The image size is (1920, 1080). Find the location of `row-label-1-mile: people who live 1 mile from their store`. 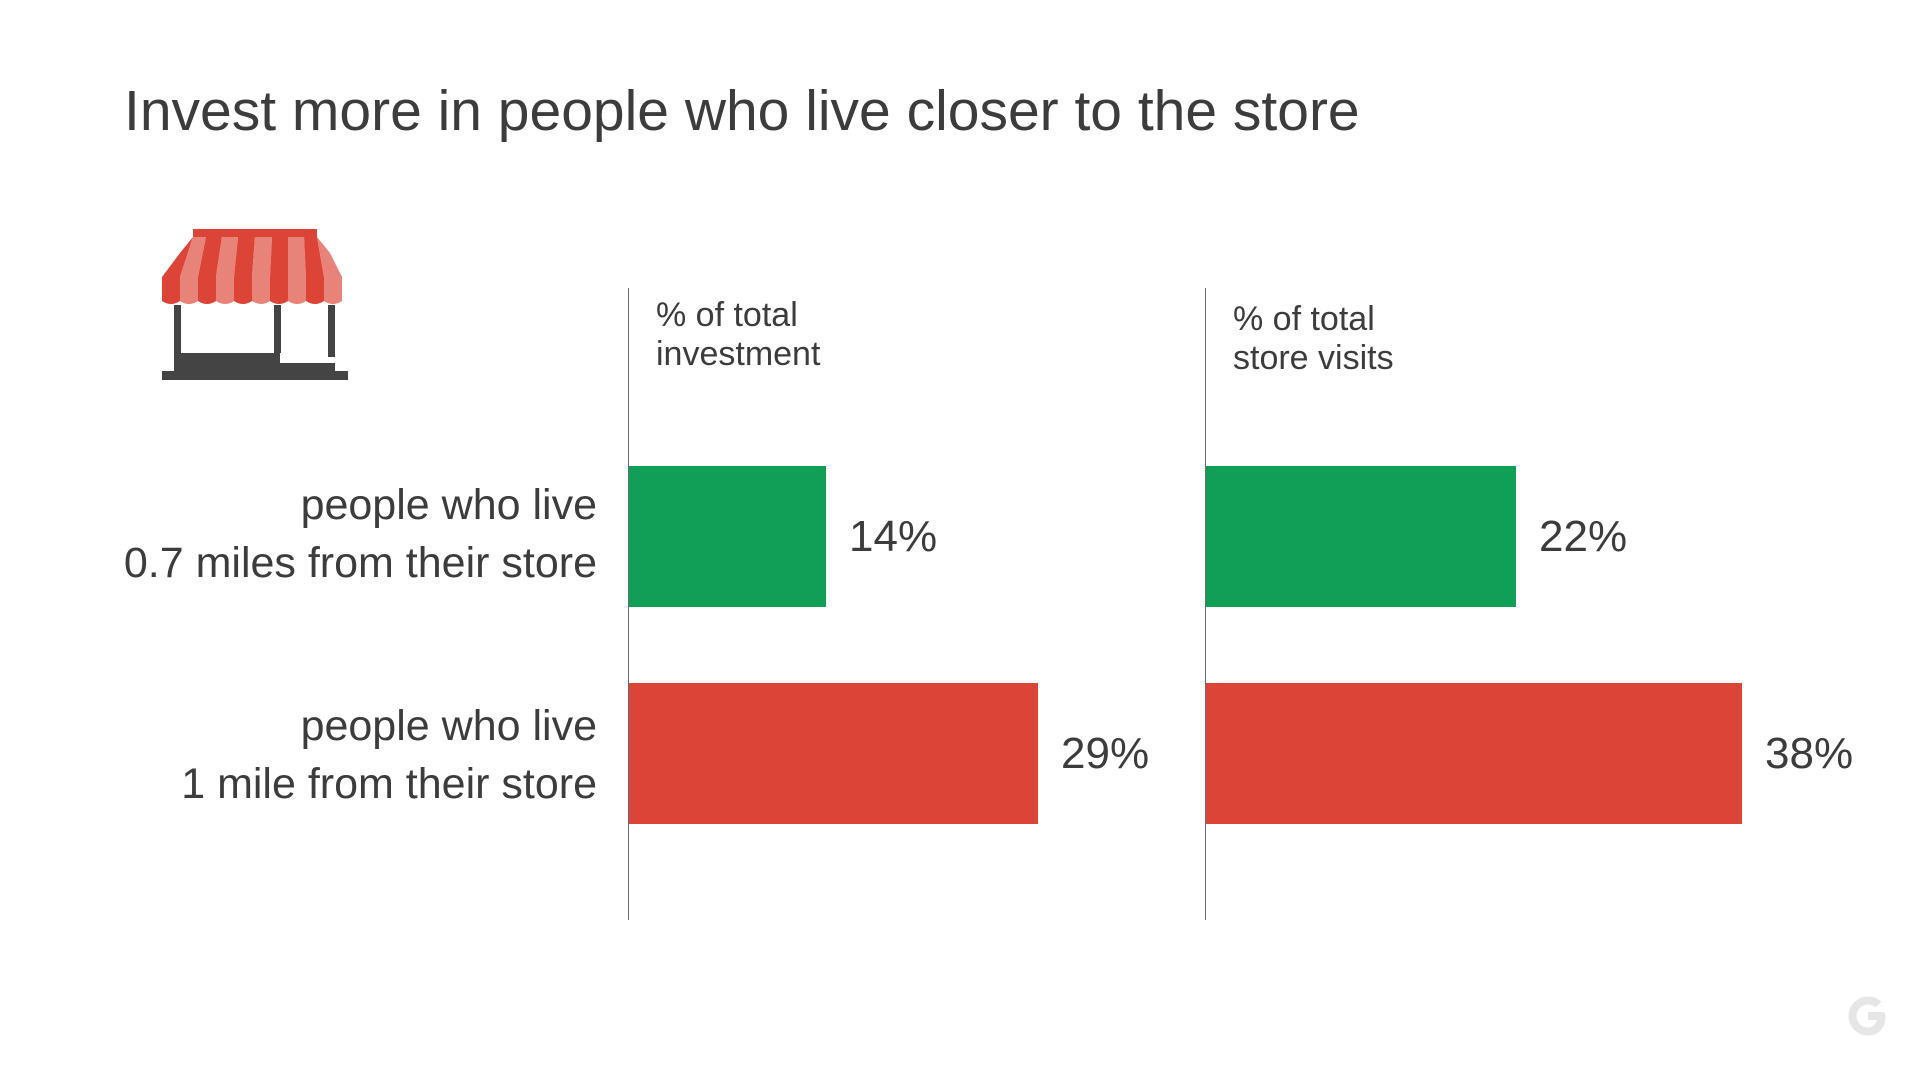

row-label-1-mile: people who live 1 mile from their store is located at coordinates (389, 755).